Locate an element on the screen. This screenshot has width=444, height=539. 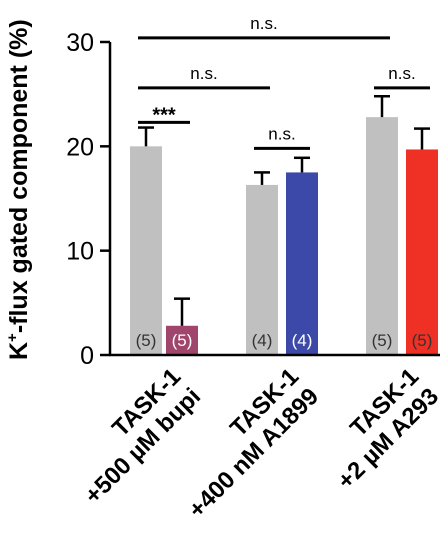
y-axis-label-rest: -flux gated component (%) is located at coordinates (19, 176).